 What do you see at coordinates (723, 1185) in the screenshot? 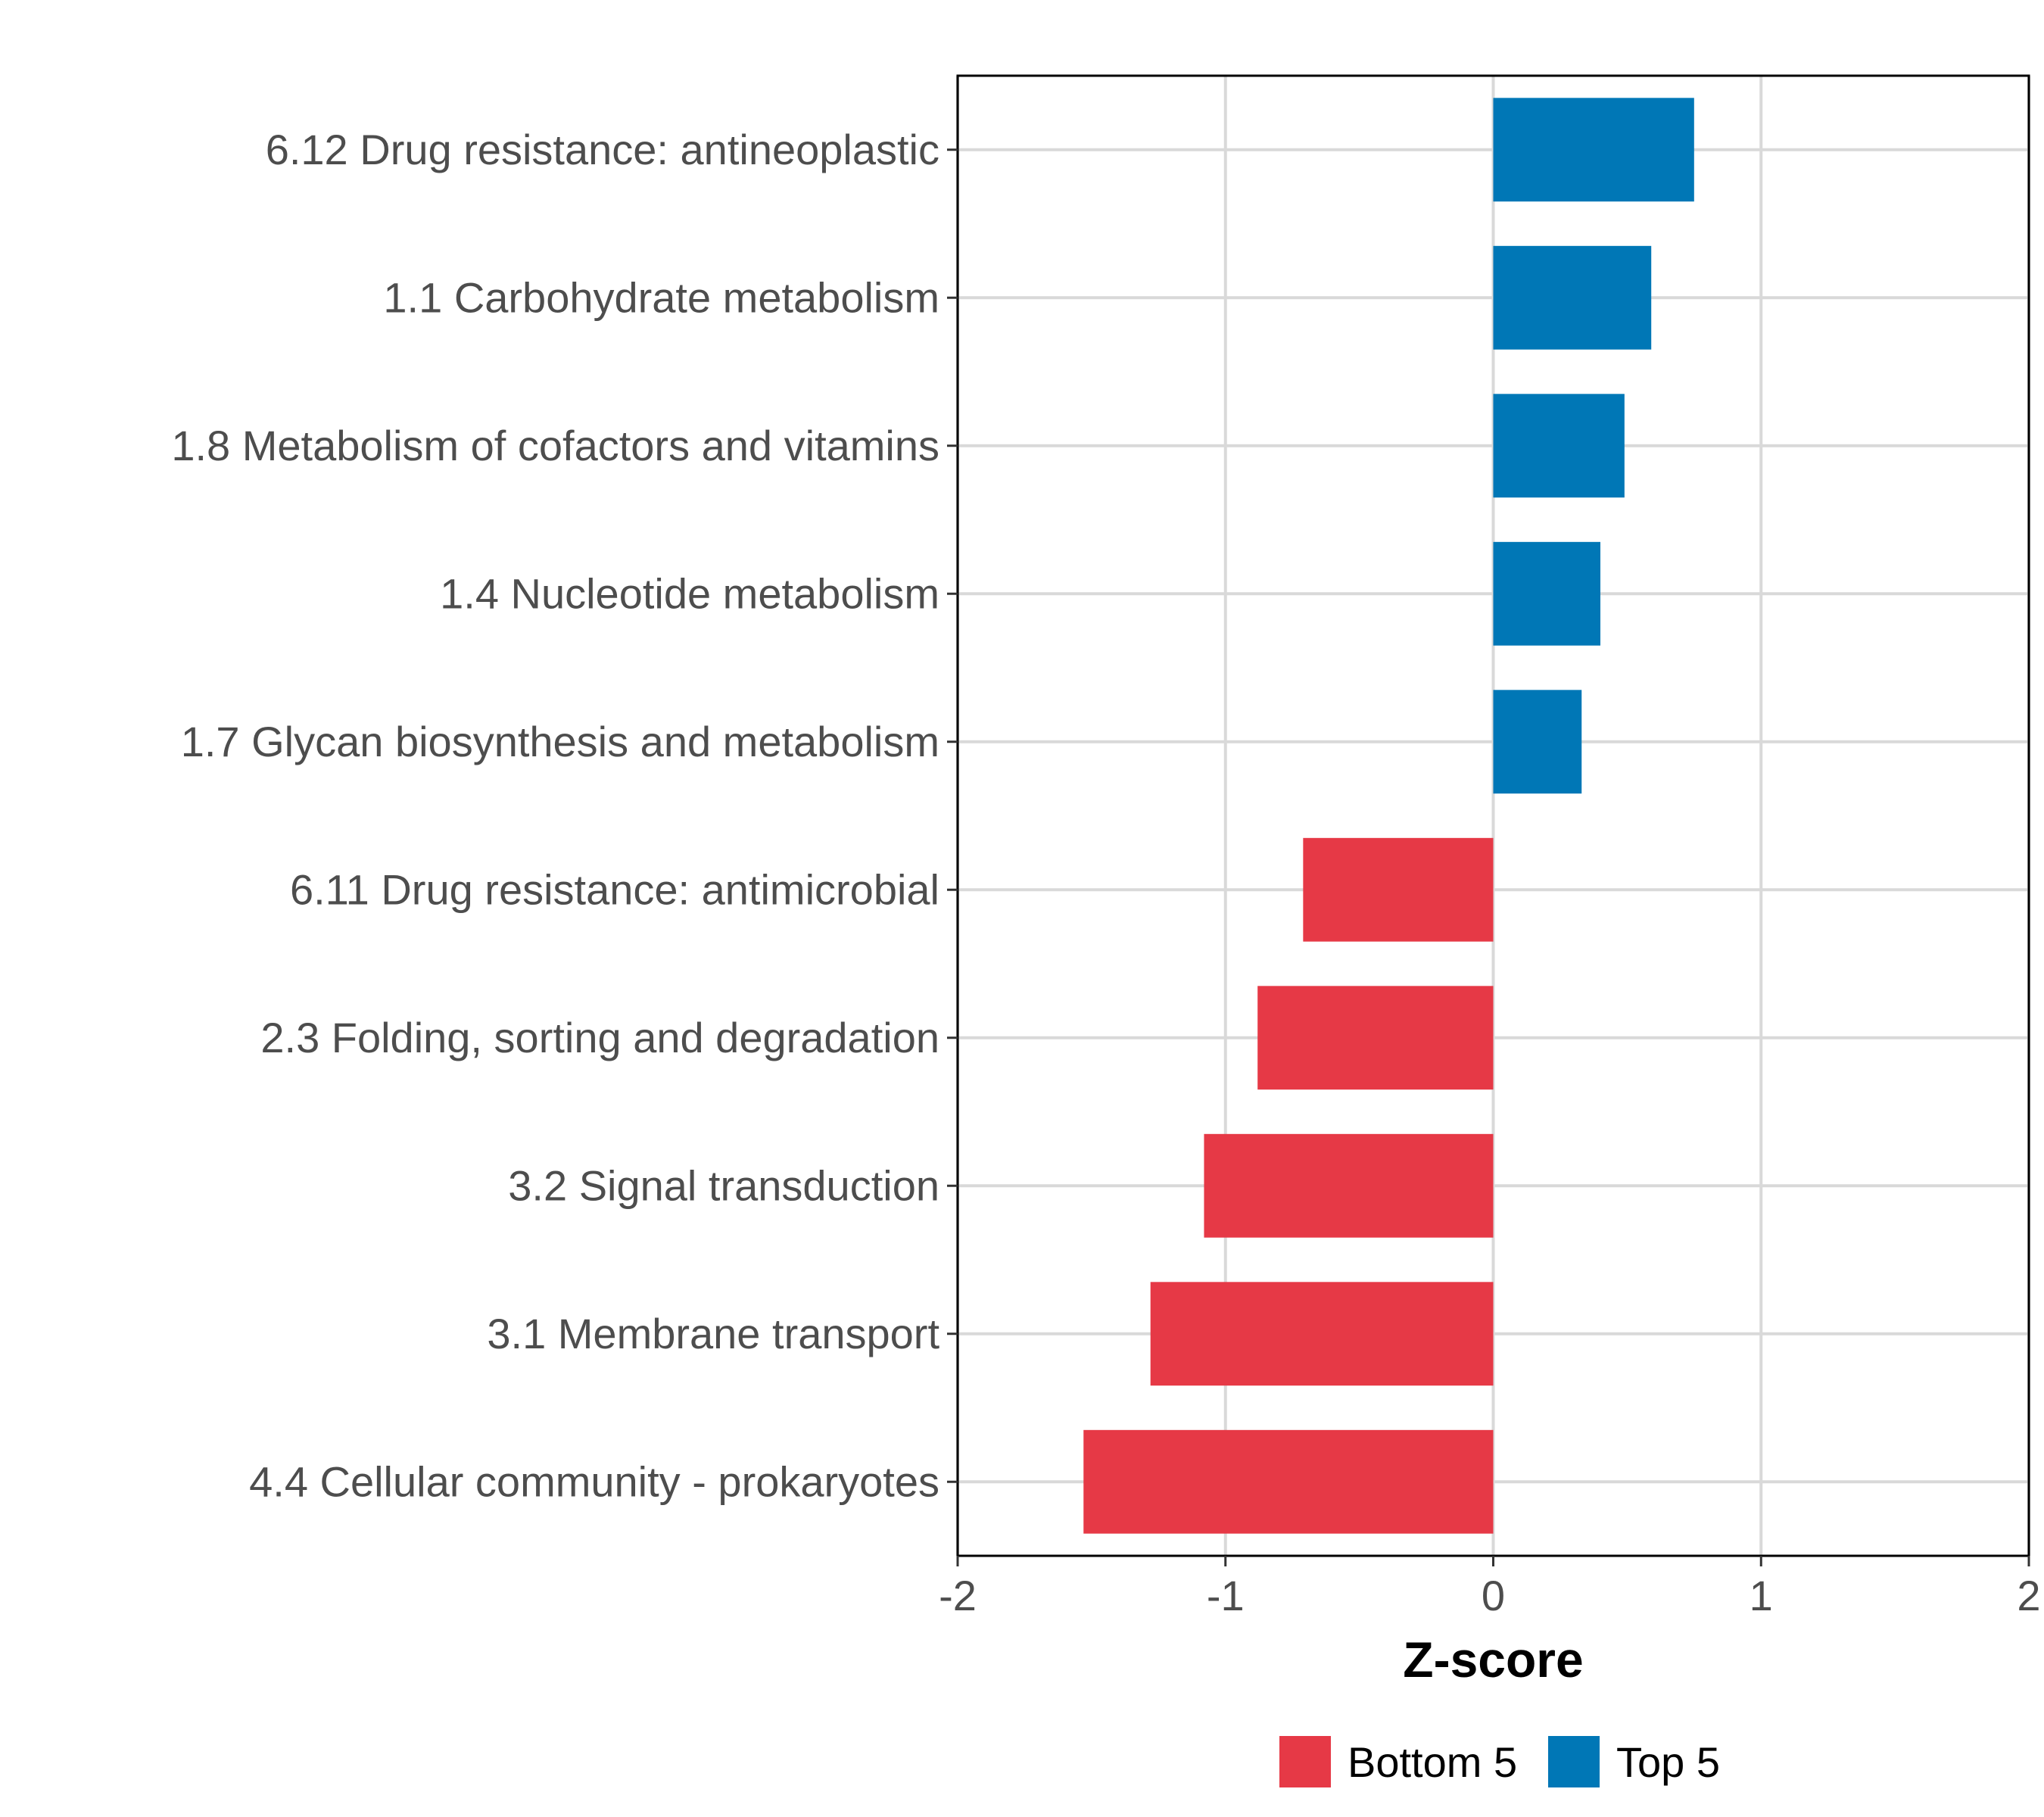
I see `category-label: 3.2 Signal transduction` at bounding box center [723, 1185].